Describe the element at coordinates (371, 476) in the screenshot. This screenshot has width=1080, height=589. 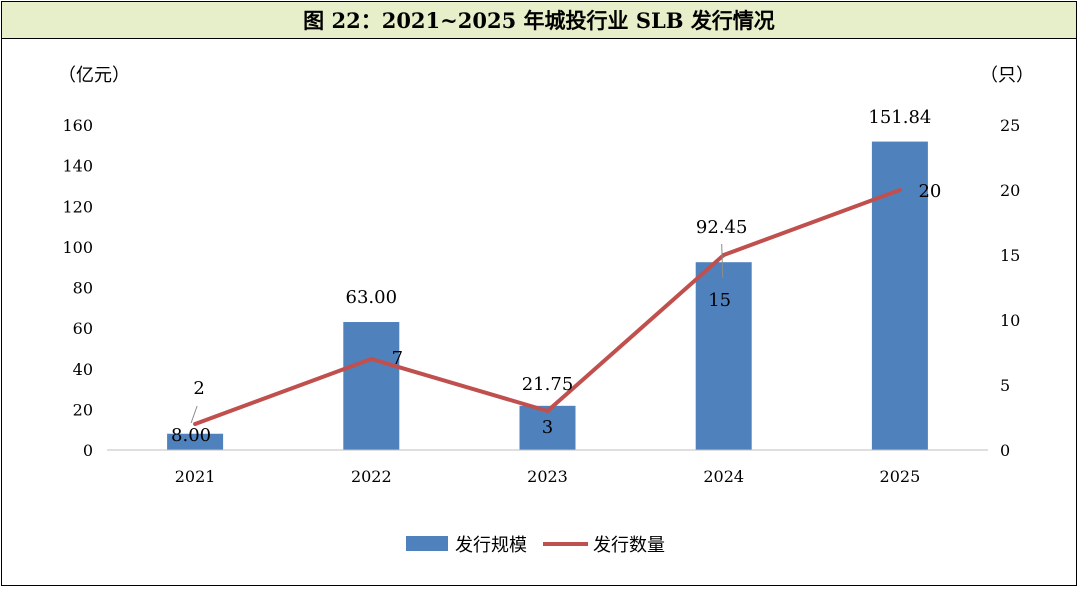
I see `x-axis-tick-label: 2022` at that location.